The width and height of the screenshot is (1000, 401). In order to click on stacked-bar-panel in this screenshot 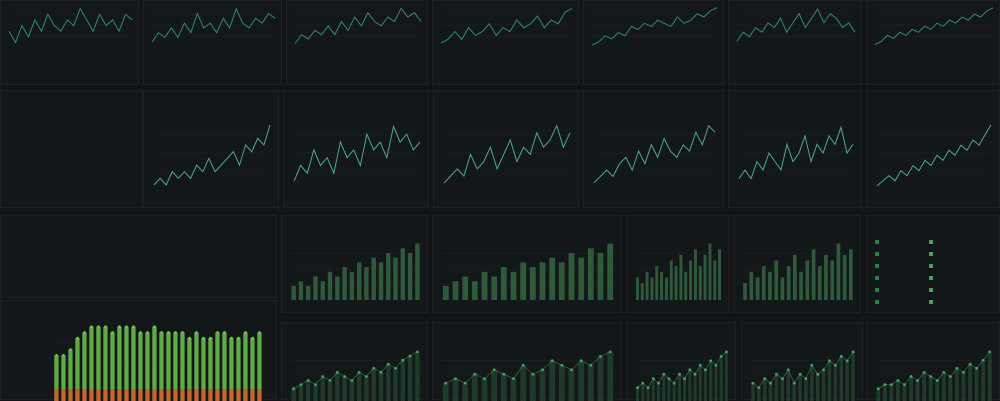, I will do `click(138, 350)`.